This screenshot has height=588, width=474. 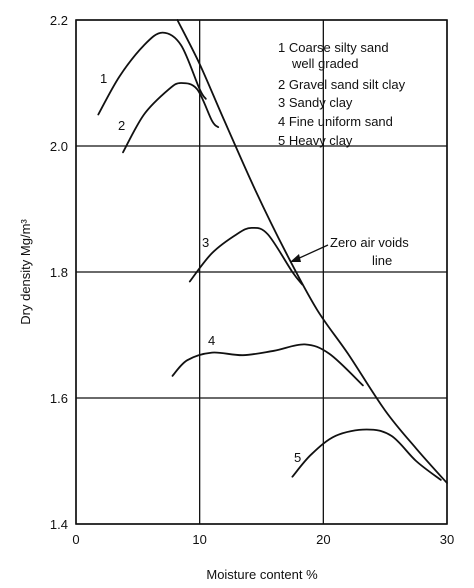 I want to click on zero-air-voids-annotation: Zero air voids line, so click(x=349, y=251).